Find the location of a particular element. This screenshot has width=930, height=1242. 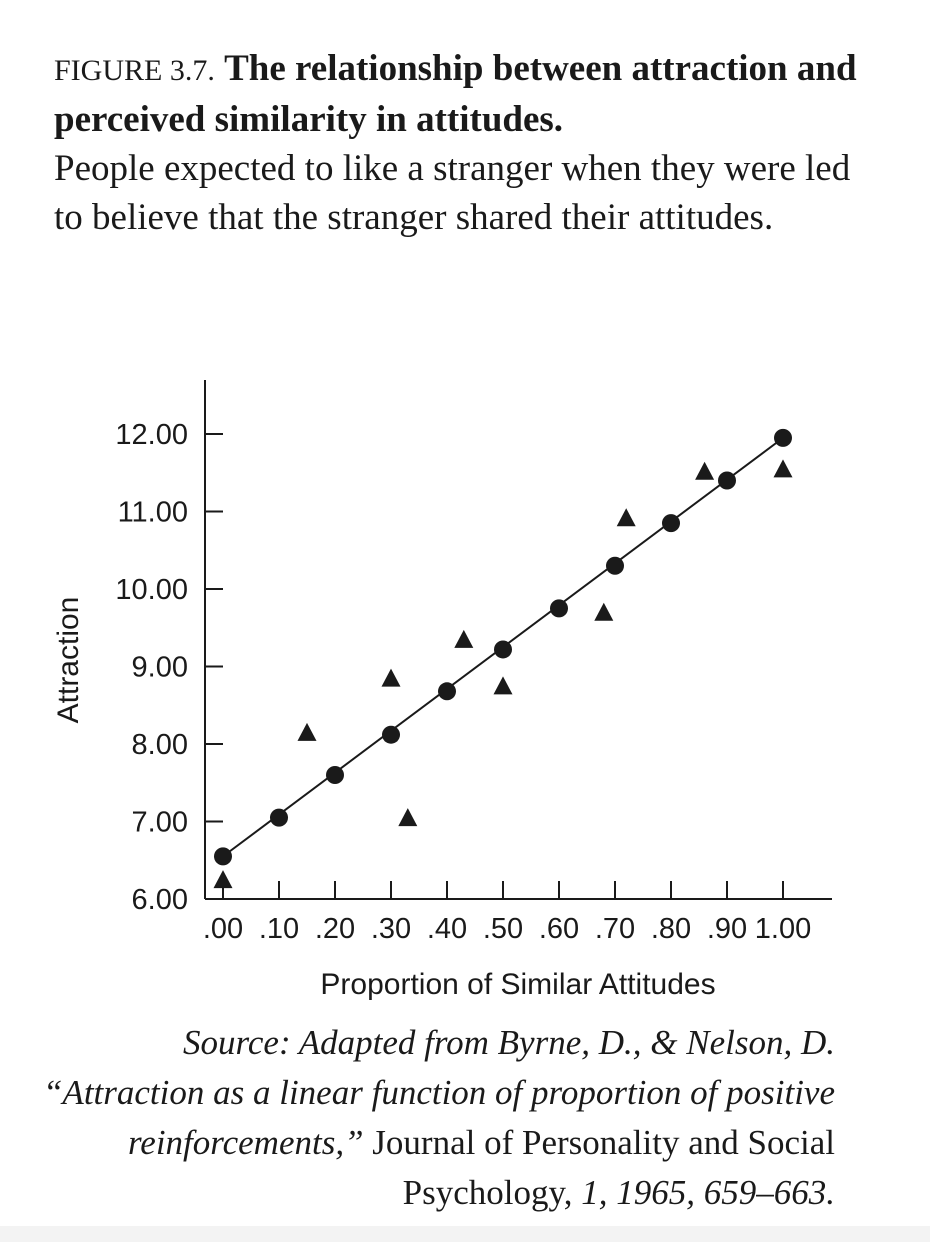

y-tick-label: 11.00 is located at coordinates (153, 513).